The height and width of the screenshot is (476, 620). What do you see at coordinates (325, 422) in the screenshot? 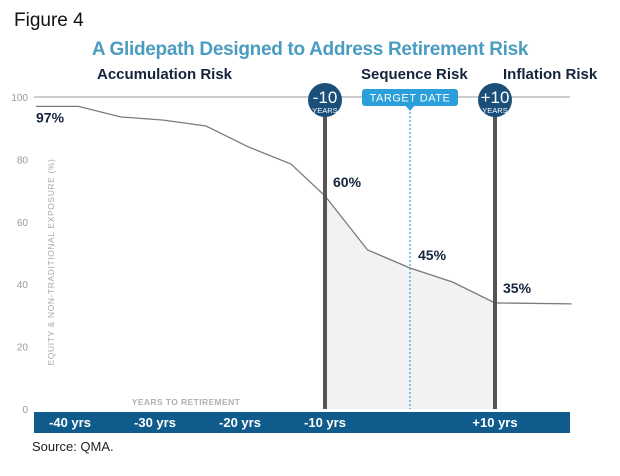
I see `x-tick-label: -10 yrs` at bounding box center [325, 422].